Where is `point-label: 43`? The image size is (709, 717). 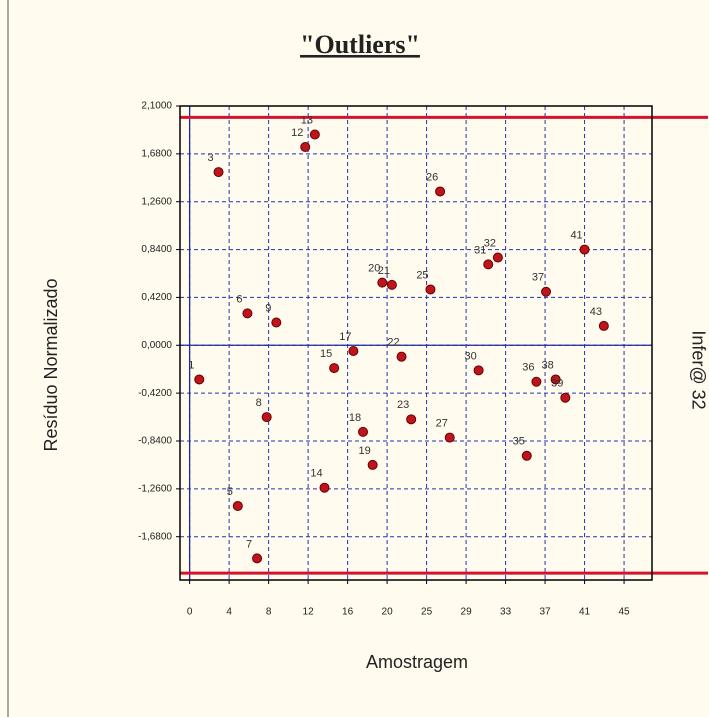 point-label: 43 is located at coordinates (596, 312).